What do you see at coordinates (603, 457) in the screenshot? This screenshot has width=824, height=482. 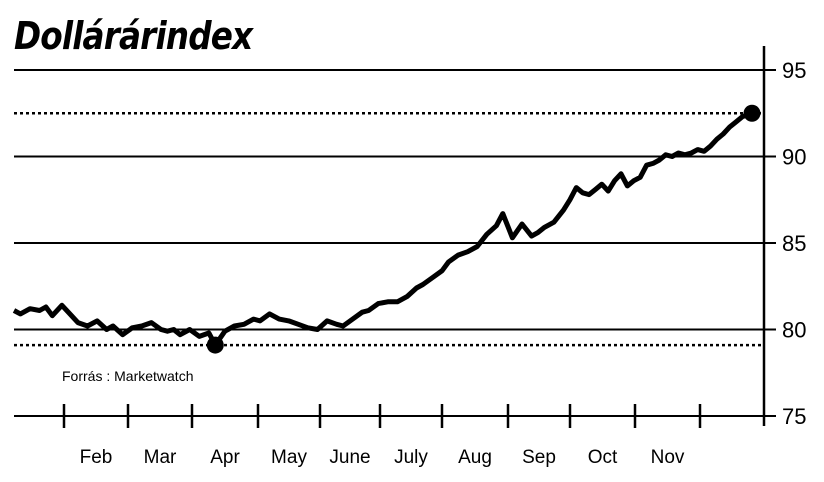 I see `x-tick-label: Oct` at bounding box center [603, 457].